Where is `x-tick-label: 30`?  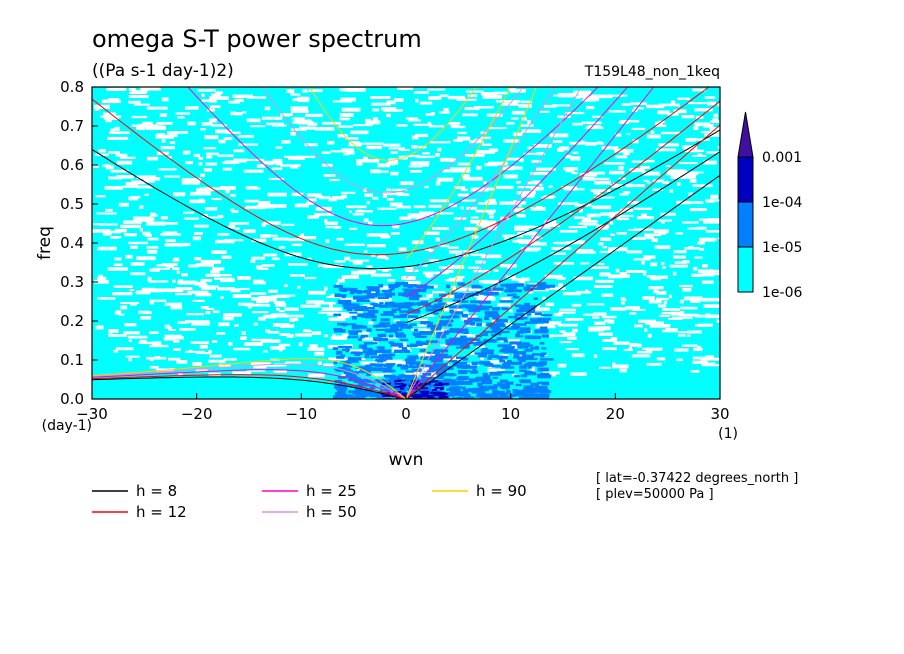 x-tick-label: 30 is located at coordinates (719, 414).